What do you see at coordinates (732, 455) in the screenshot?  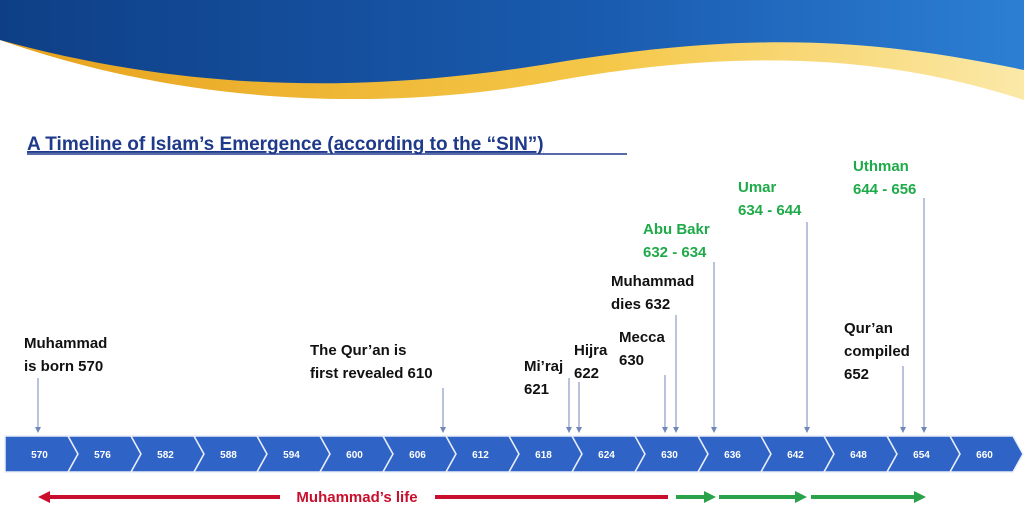 I see `tick-label: 636` at bounding box center [732, 455].